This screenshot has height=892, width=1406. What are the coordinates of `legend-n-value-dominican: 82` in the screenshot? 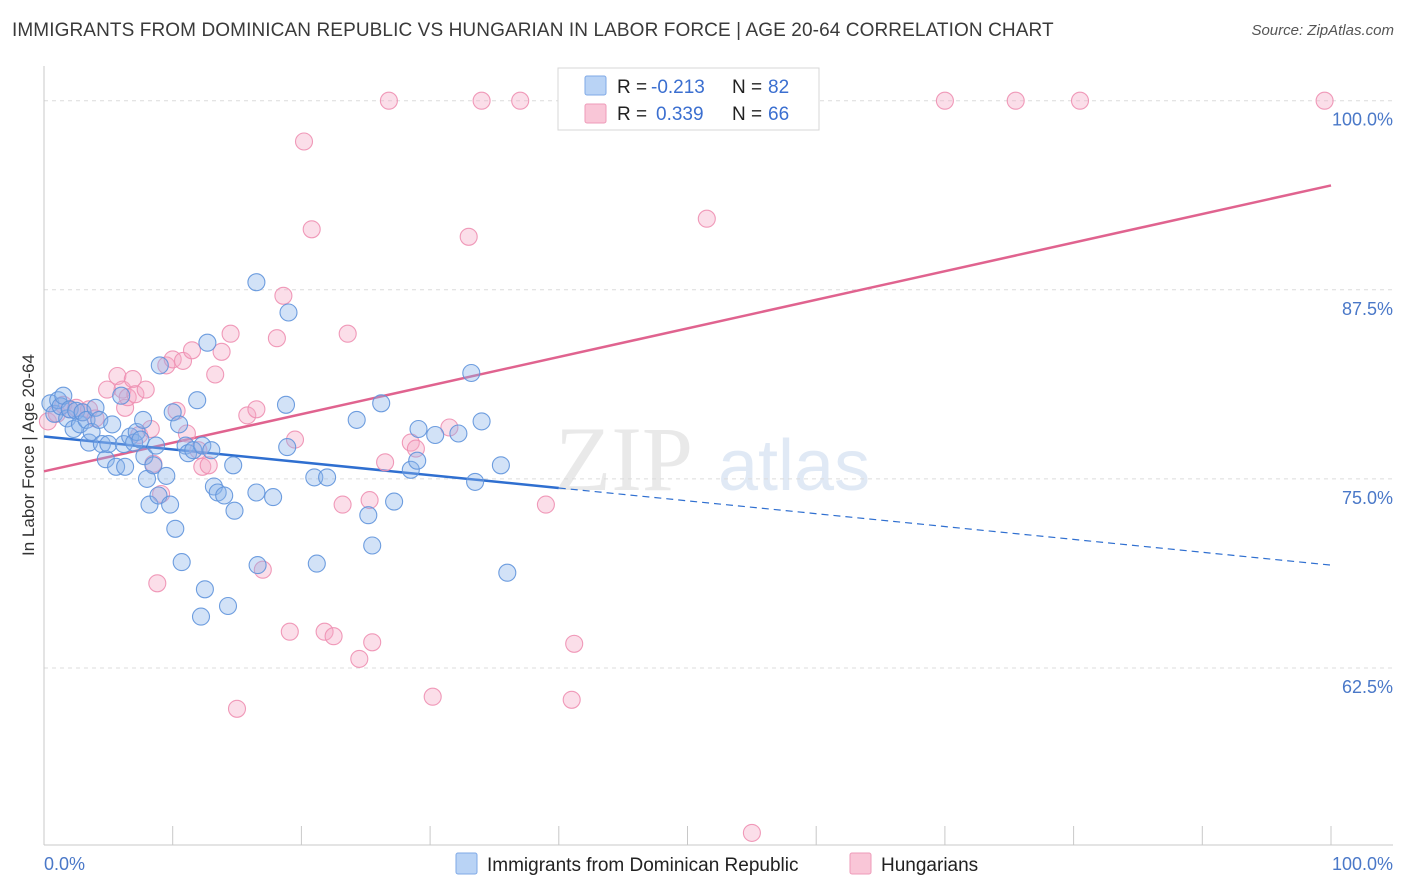 It's located at (778, 87).